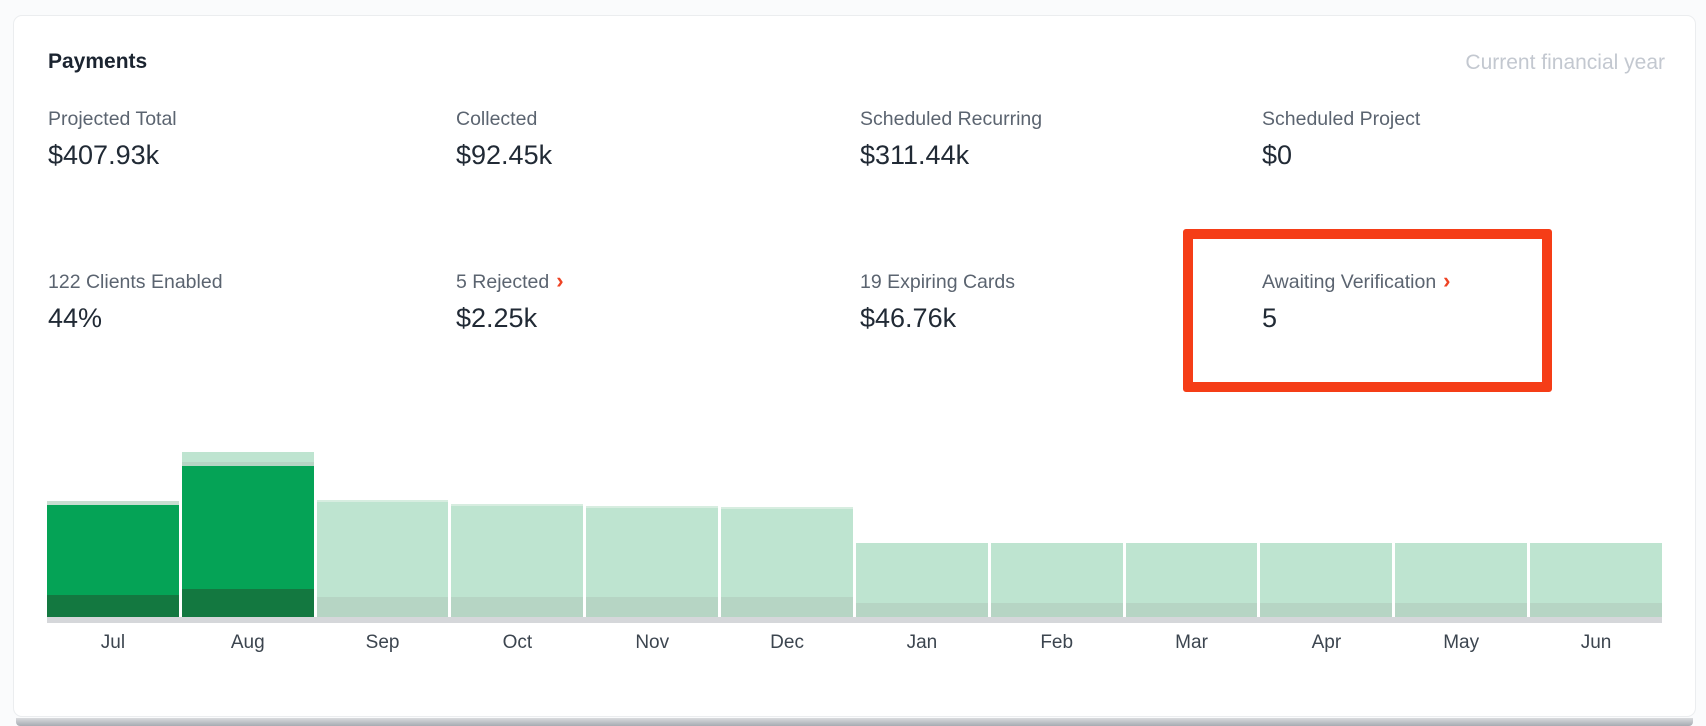 This screenshot has height=726, width=1706. Describe the element at coordinates (497, 318) in the screenshot. I see `stat-value: $2.25k` at that location.